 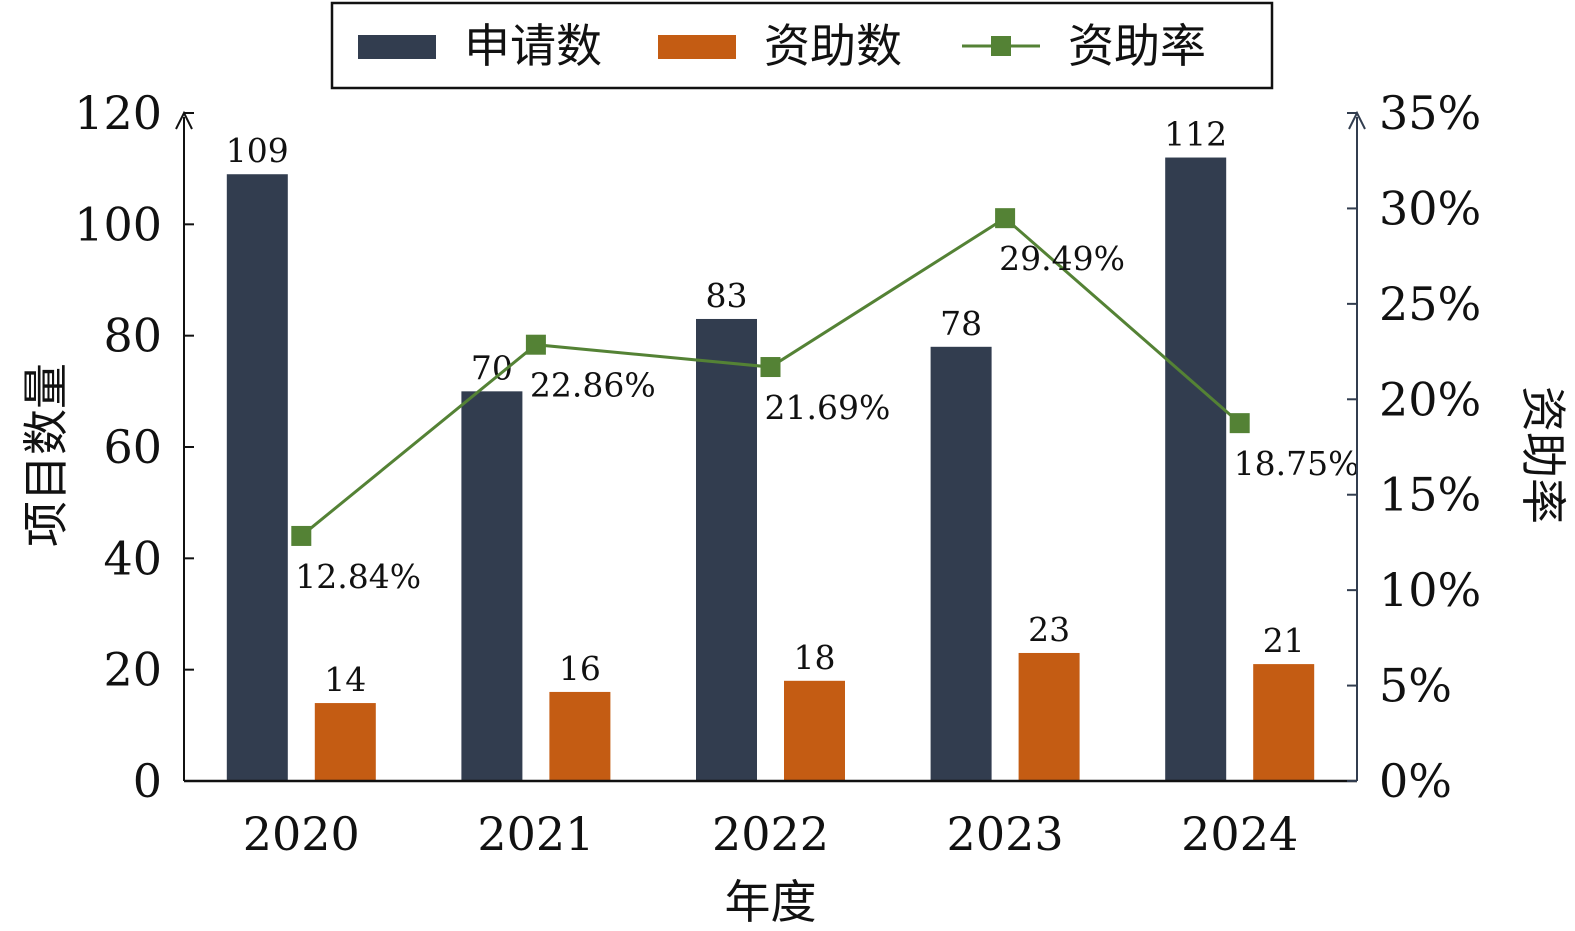 What do you see at coordinates (257, 150) in the screenshot?
I see `data-label: 109` at bounding box center [257, 150].